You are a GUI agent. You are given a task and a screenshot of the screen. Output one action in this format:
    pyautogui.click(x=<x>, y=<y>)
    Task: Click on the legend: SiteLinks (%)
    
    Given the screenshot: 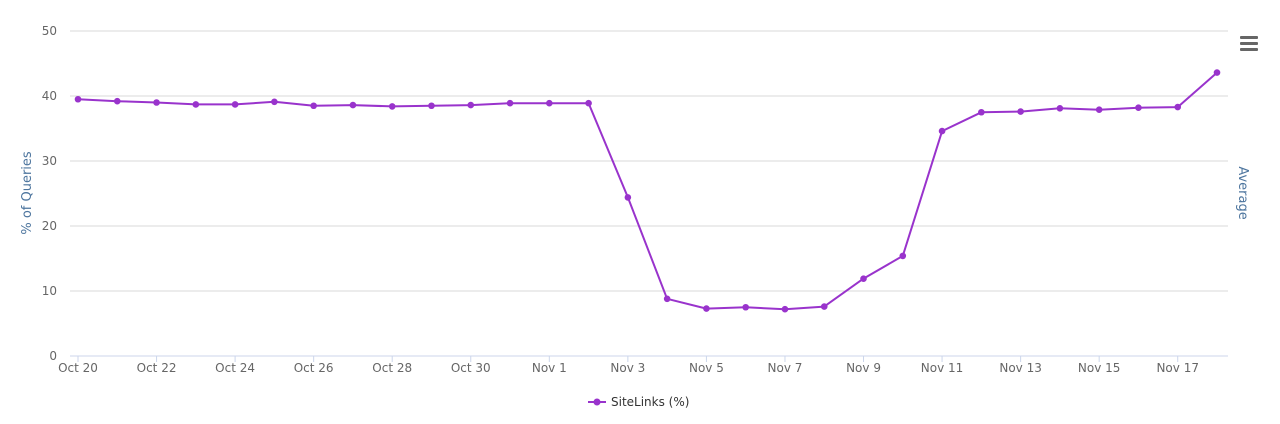 What is the action you would take?
    pyautogui.click(x=638, y=402)
    